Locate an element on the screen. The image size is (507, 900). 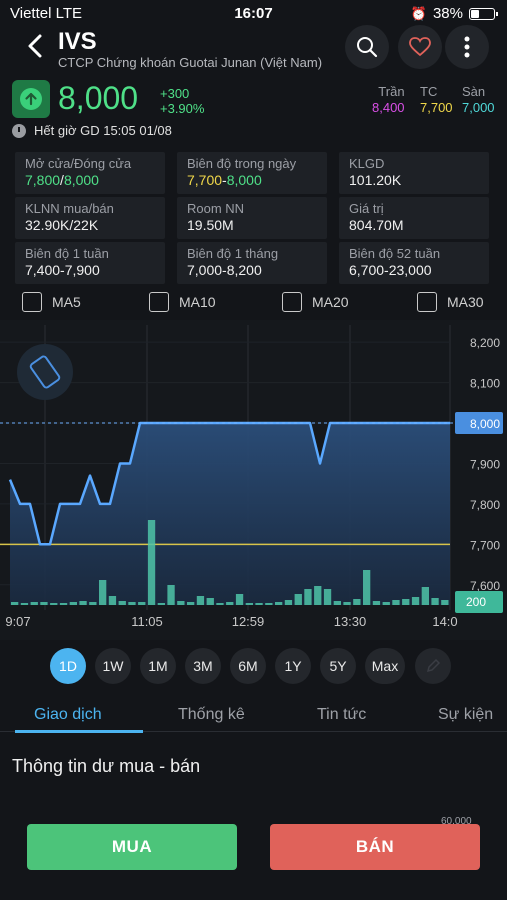
period-3m: 3M is located at coordinates (203, 666).